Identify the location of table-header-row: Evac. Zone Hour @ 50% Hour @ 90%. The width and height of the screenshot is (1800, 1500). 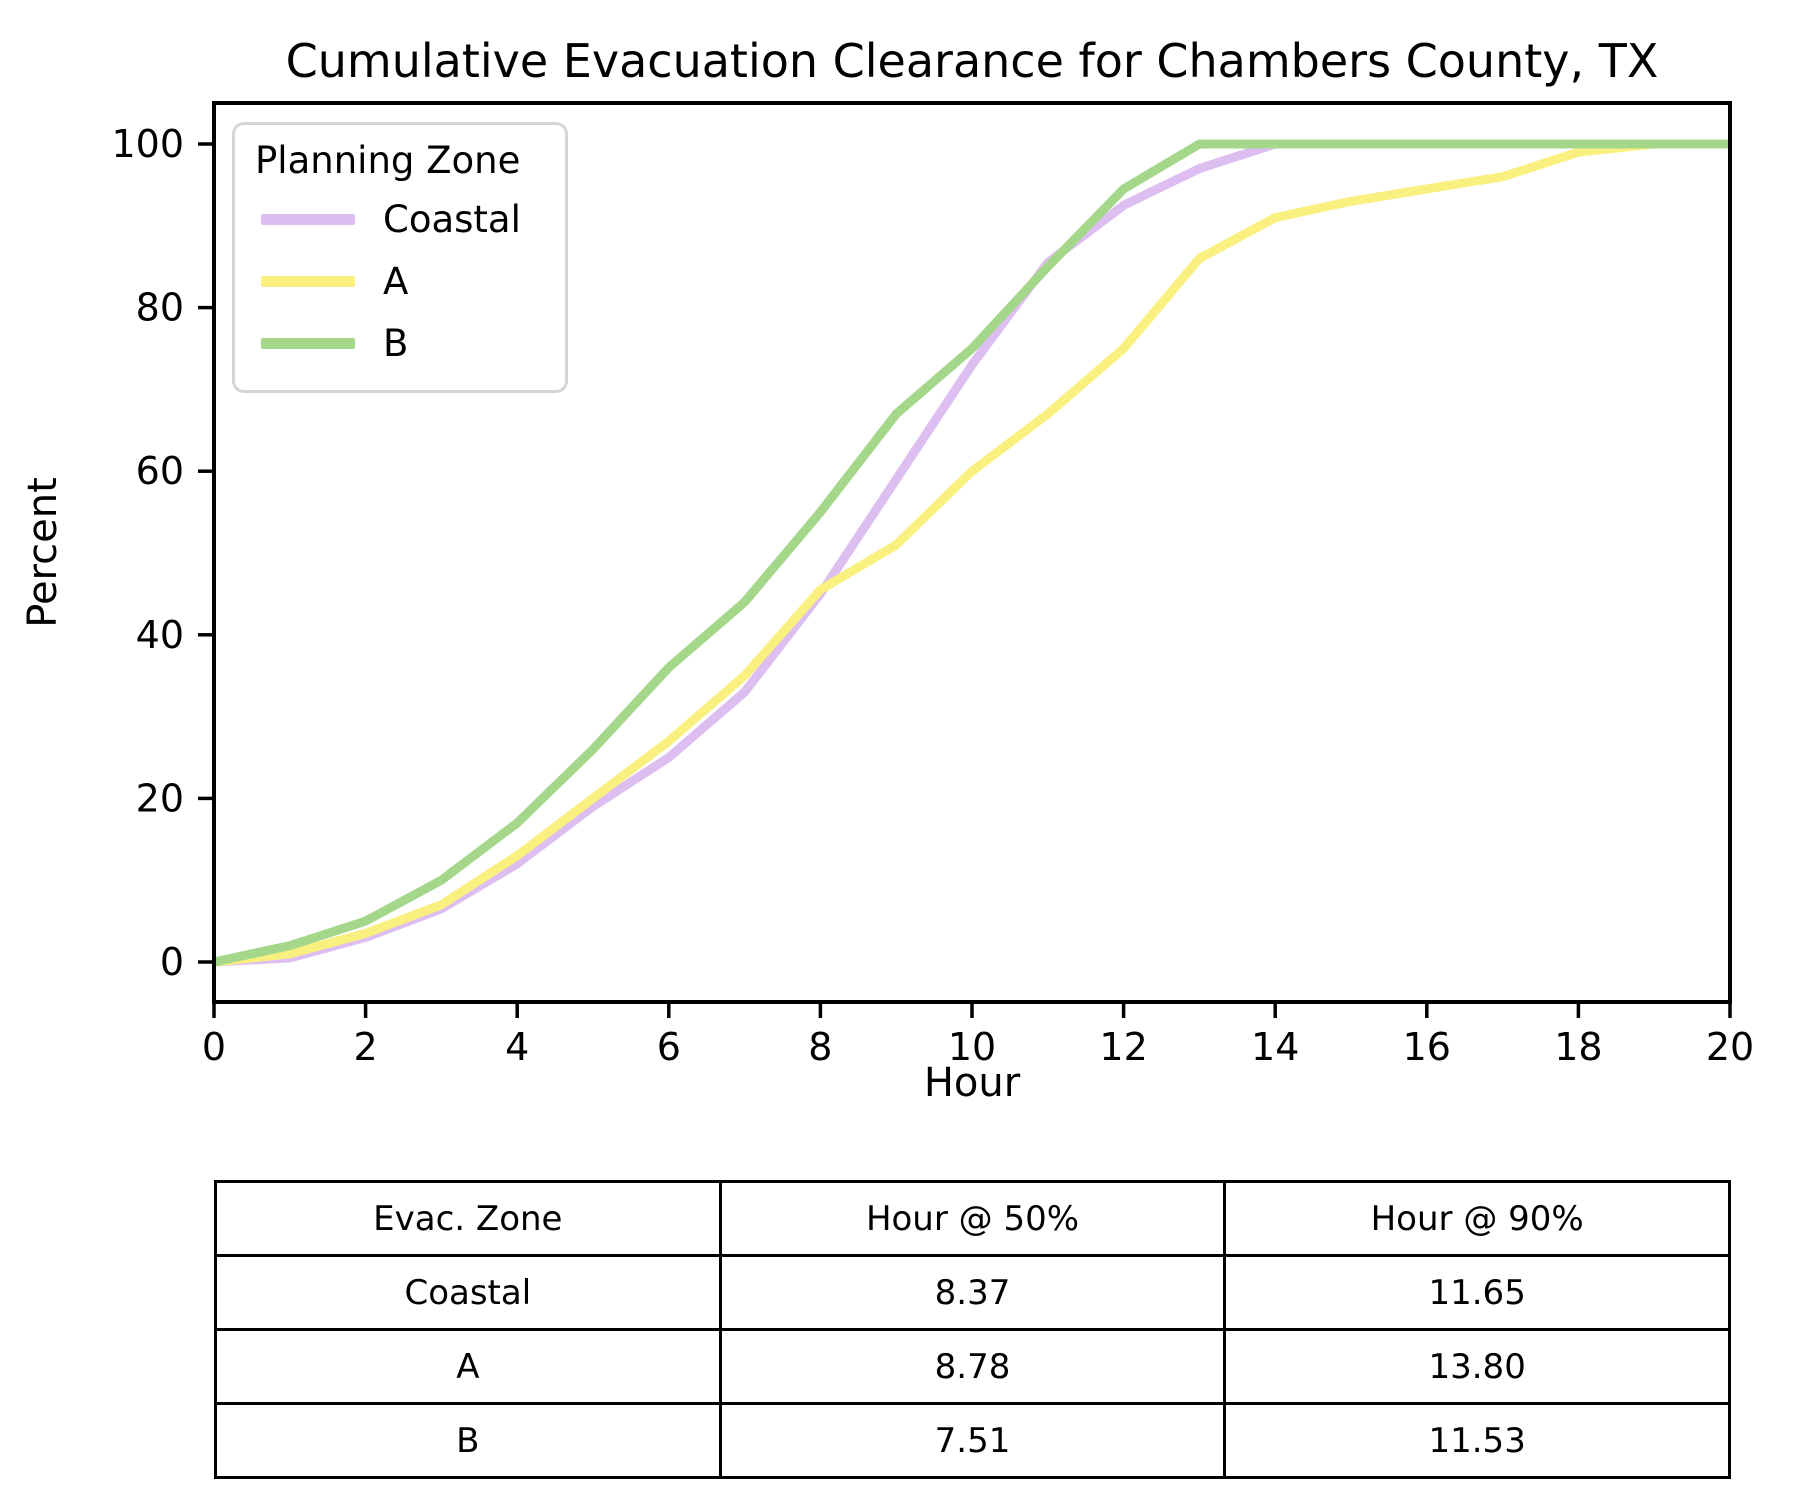
(972, 1218).